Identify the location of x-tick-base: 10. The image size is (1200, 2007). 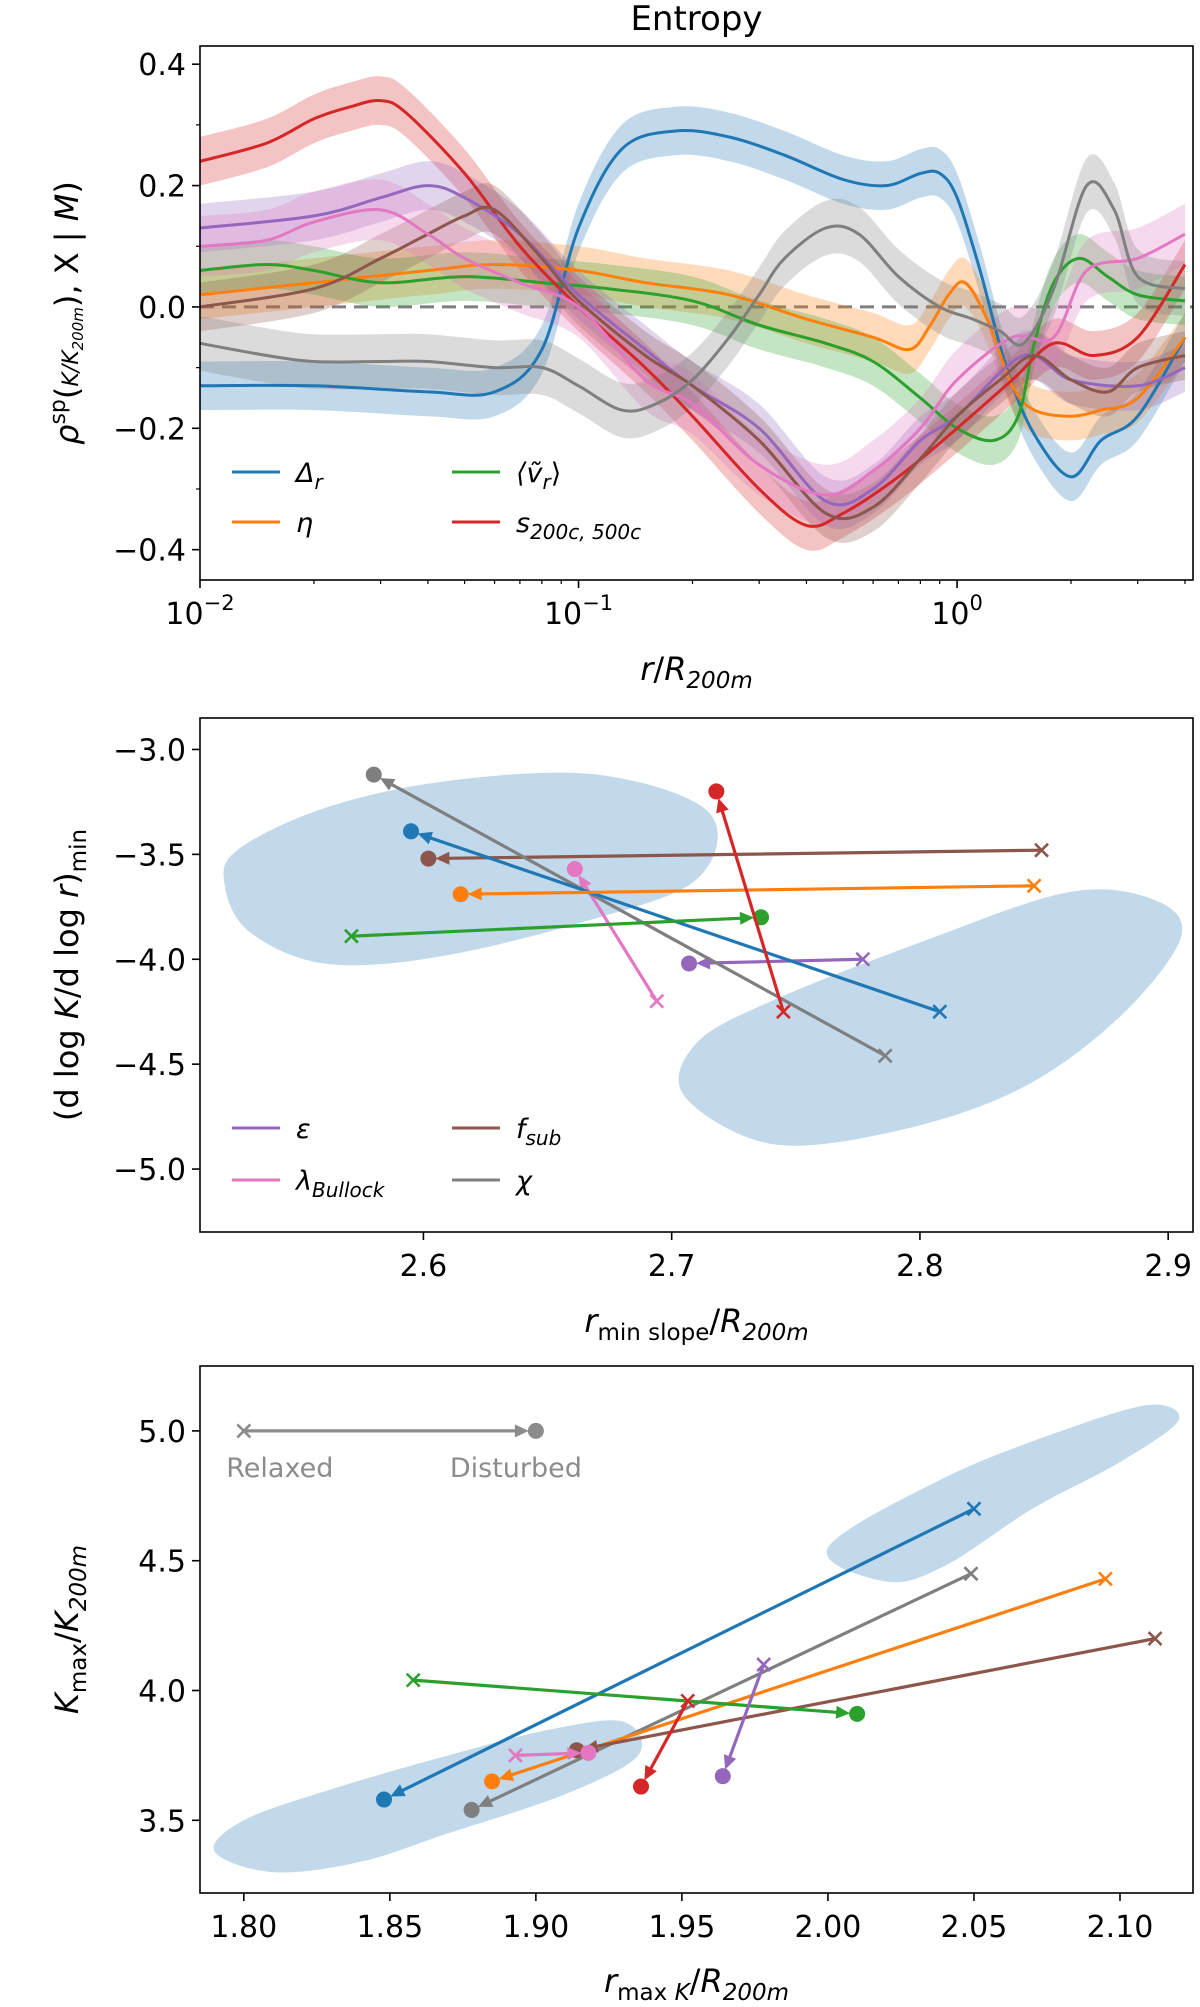
(950, 614).